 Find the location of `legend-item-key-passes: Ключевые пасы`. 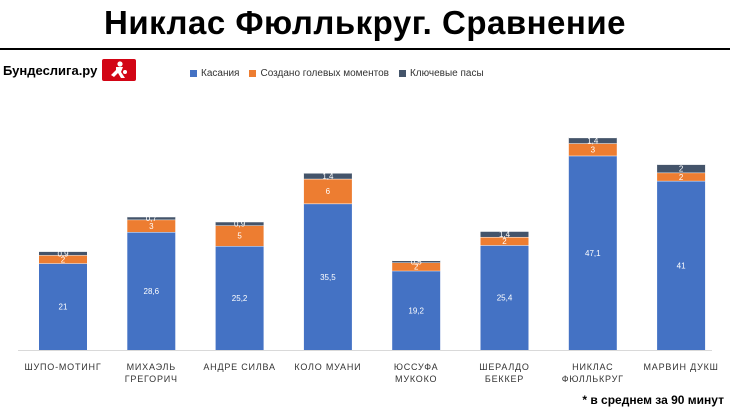

legend-item-key-passes: Ключевые пасы is located at coordinates (441, 73).